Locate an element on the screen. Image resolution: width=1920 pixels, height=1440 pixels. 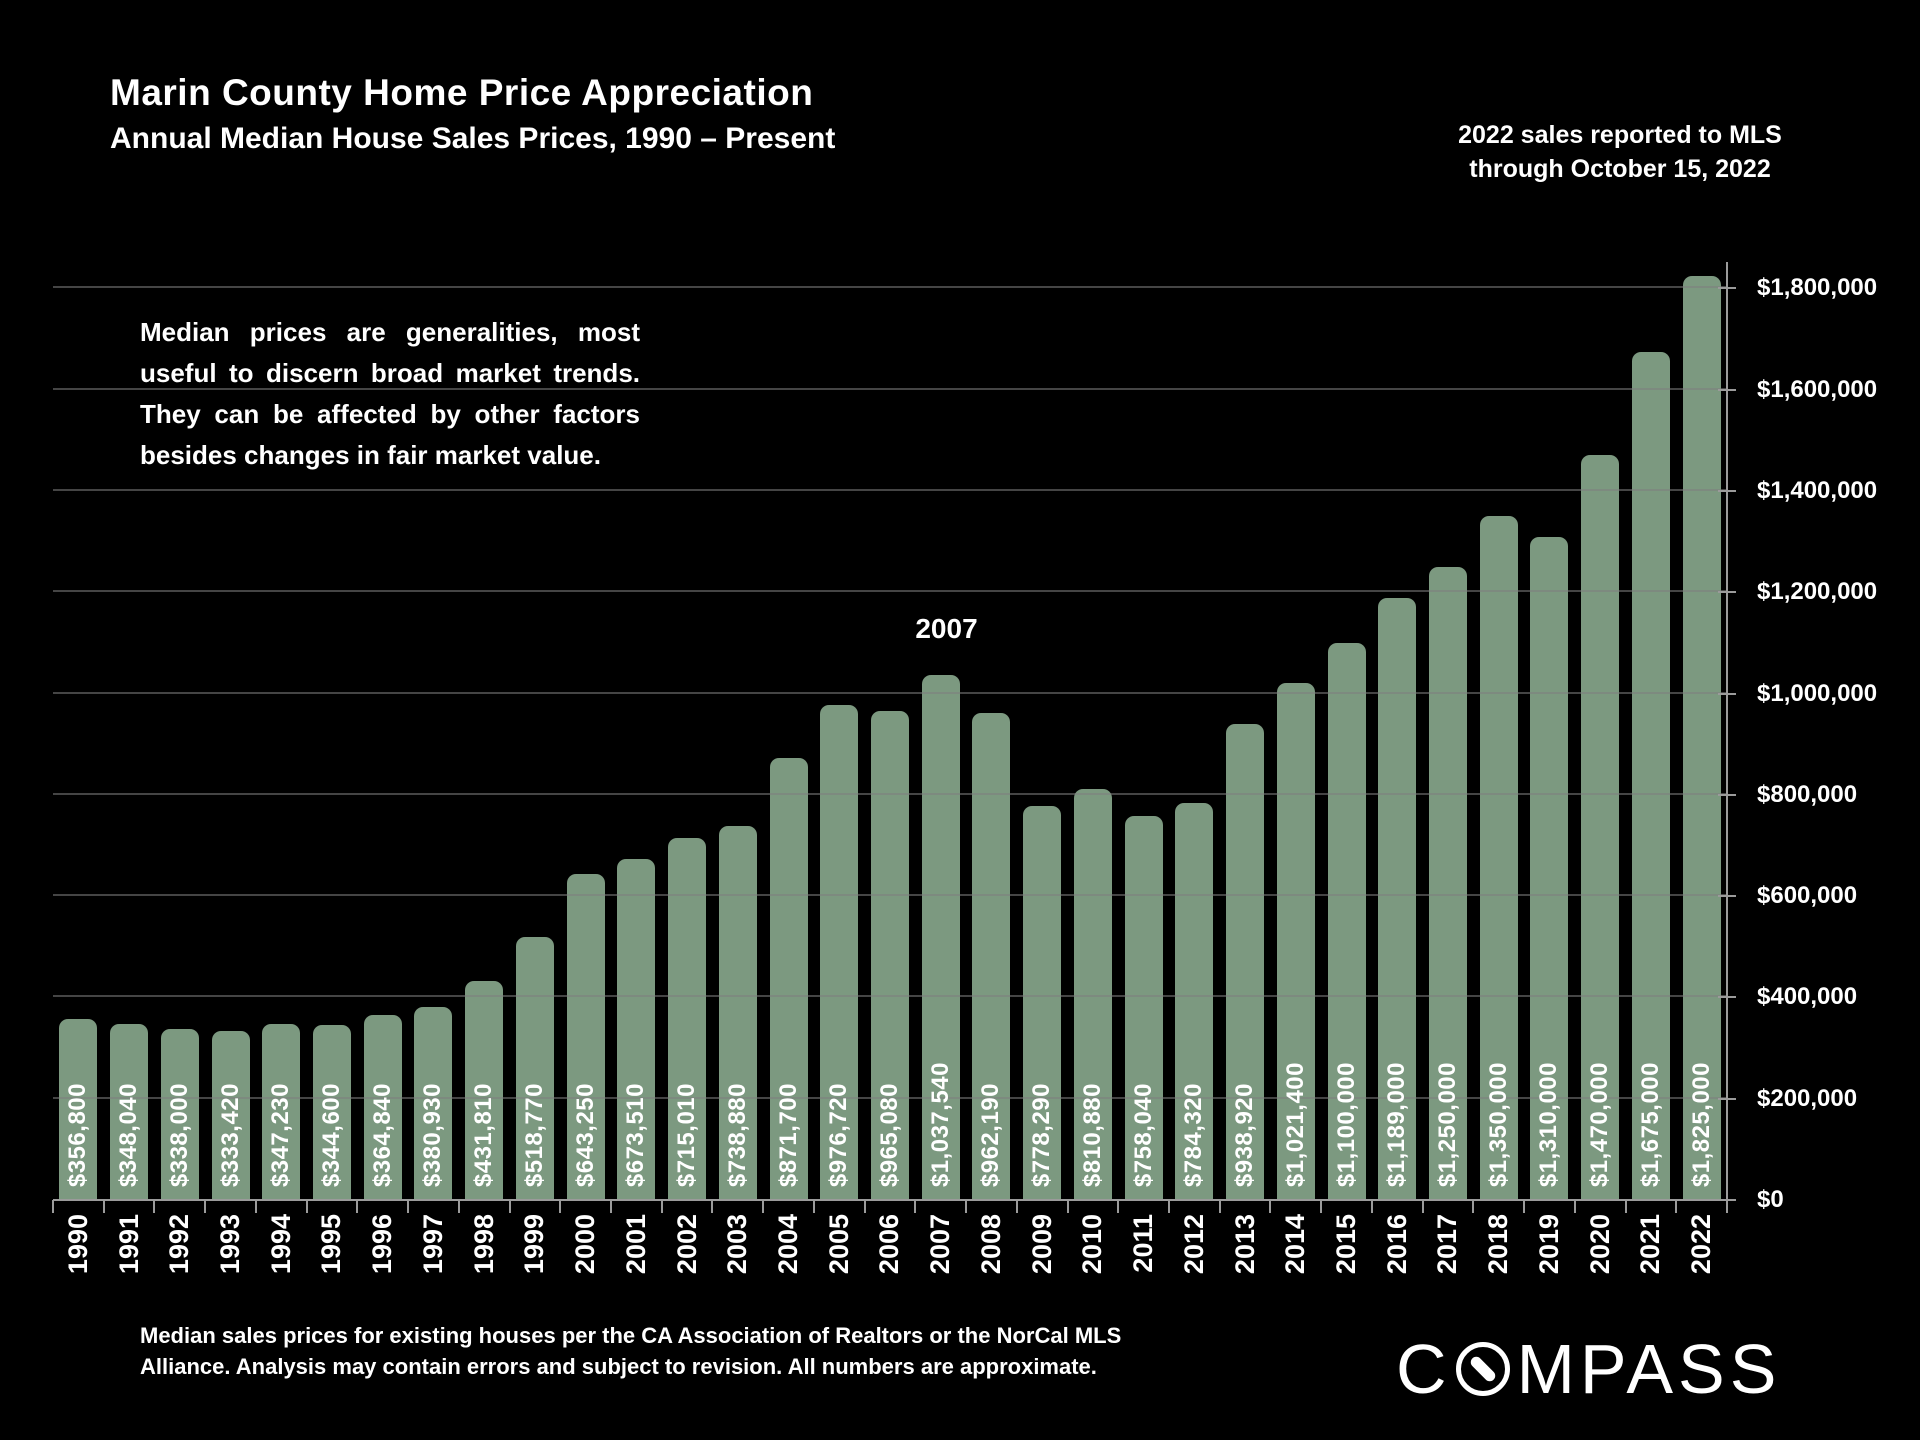
year-label-slot: 1994 is located at coordinates (281, 1244).